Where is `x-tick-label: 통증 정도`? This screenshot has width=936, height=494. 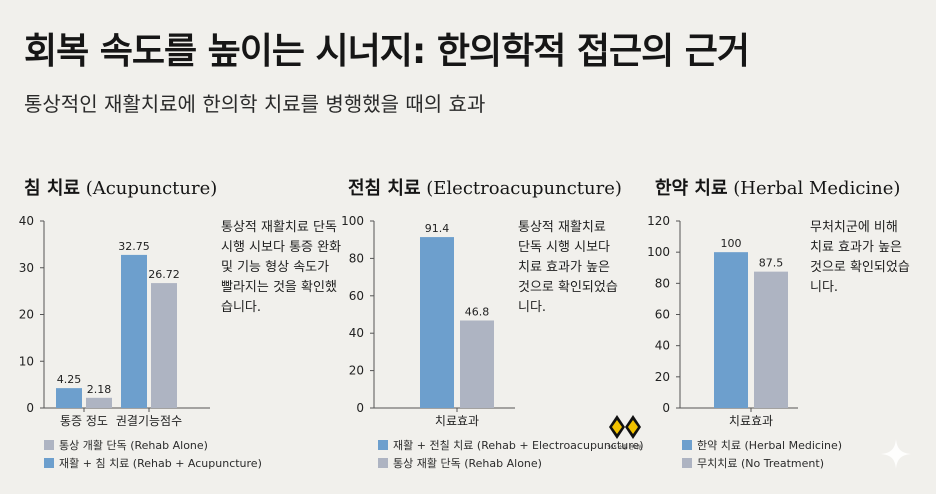 x-tick-label: 통증 정도 is located at coordinates (84, 421).